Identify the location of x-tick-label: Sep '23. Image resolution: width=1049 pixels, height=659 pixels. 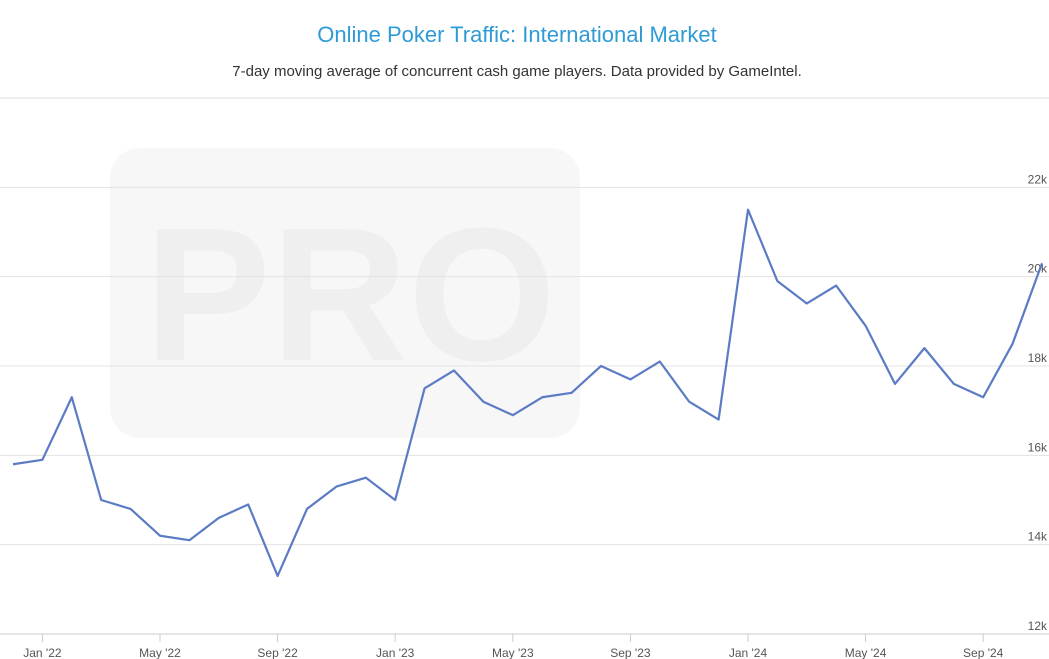
(630, 652).